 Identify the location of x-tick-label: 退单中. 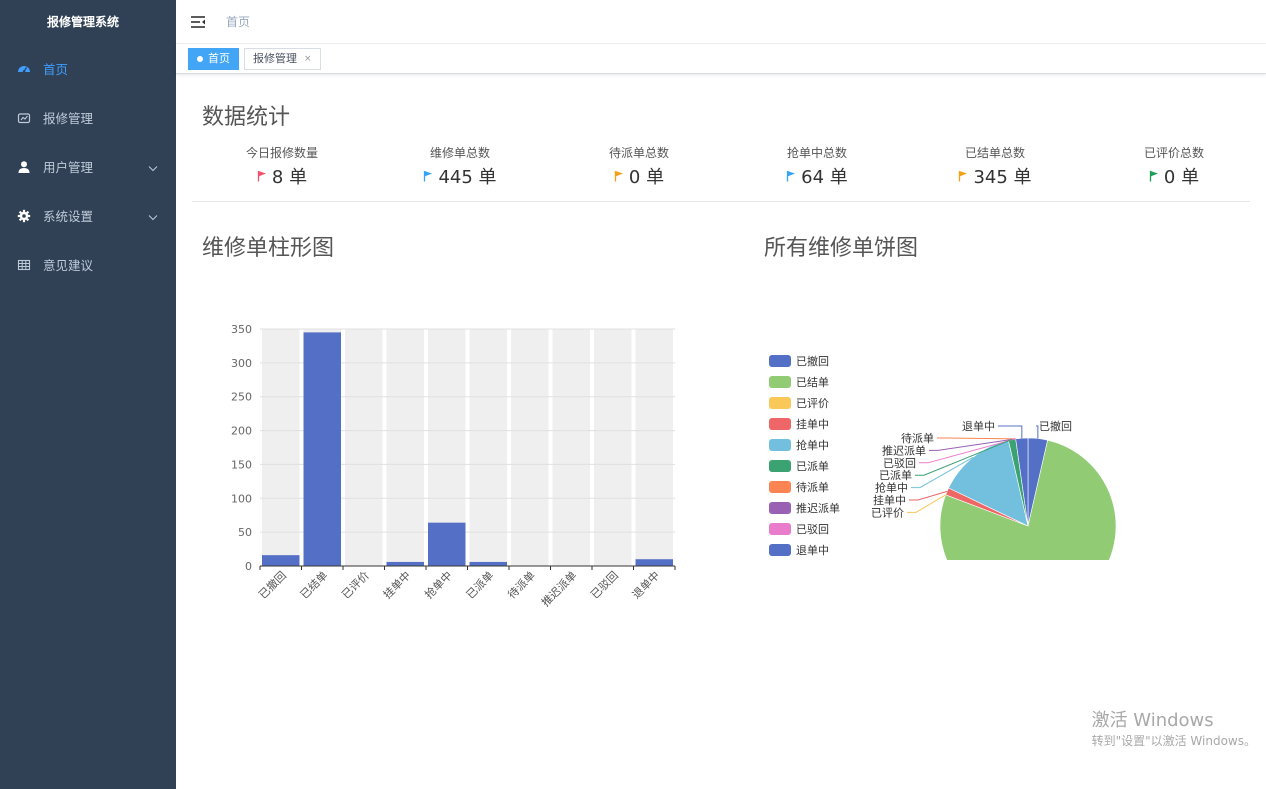
(646, 585).